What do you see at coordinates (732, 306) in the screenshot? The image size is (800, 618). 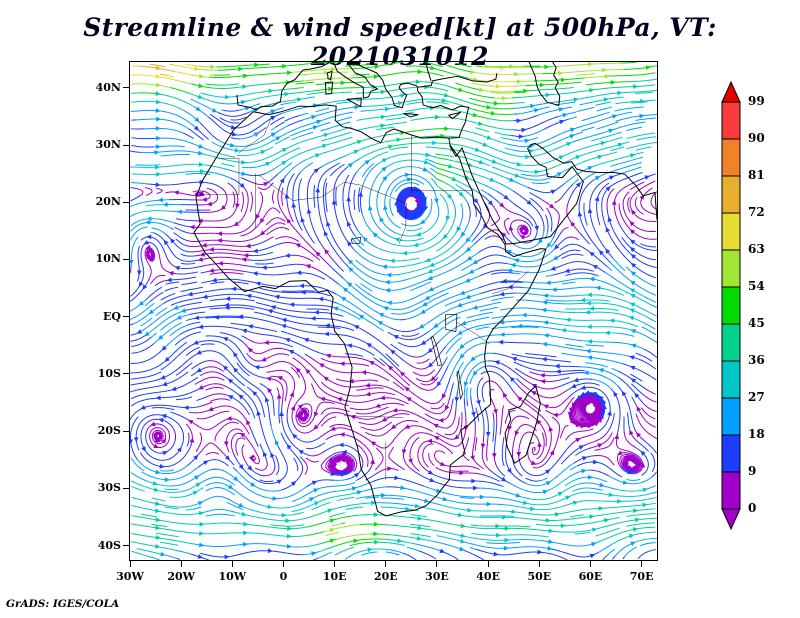 I see `colorbar` at bounding box center [732, 306].